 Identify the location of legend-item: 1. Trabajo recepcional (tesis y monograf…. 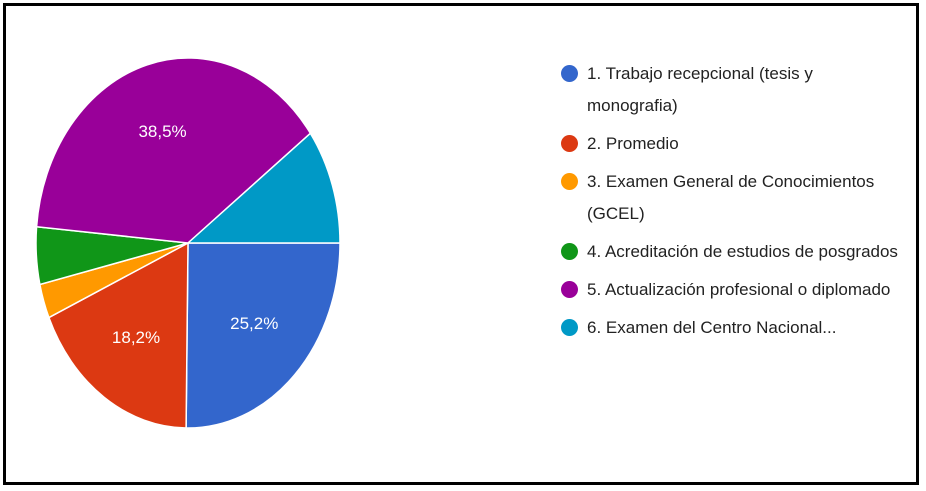
(733, 90).